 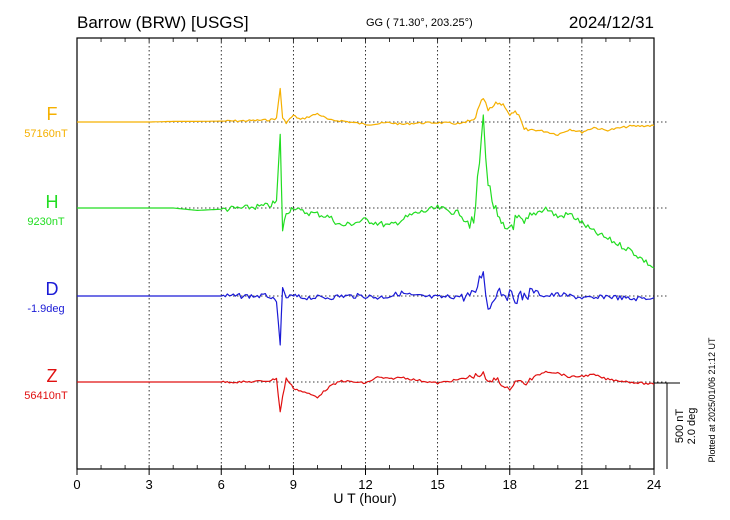 What do you see at coordinates (52, 114) in the screenshot?
I see `series-name-F: F` at bounding box center [52, 114].